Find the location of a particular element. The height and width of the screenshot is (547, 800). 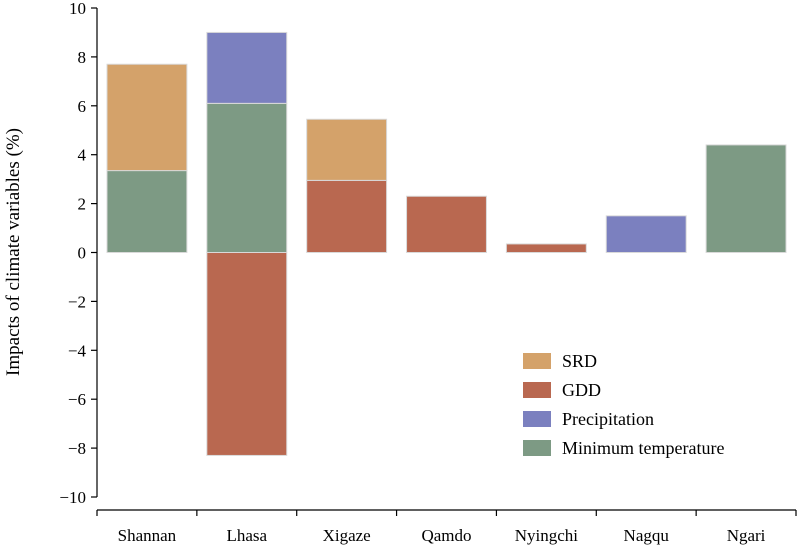

y-ticks: 10 8 6 4 2 0 −2 −4 −6 −8 −10 is located at coordinates (78, 253).